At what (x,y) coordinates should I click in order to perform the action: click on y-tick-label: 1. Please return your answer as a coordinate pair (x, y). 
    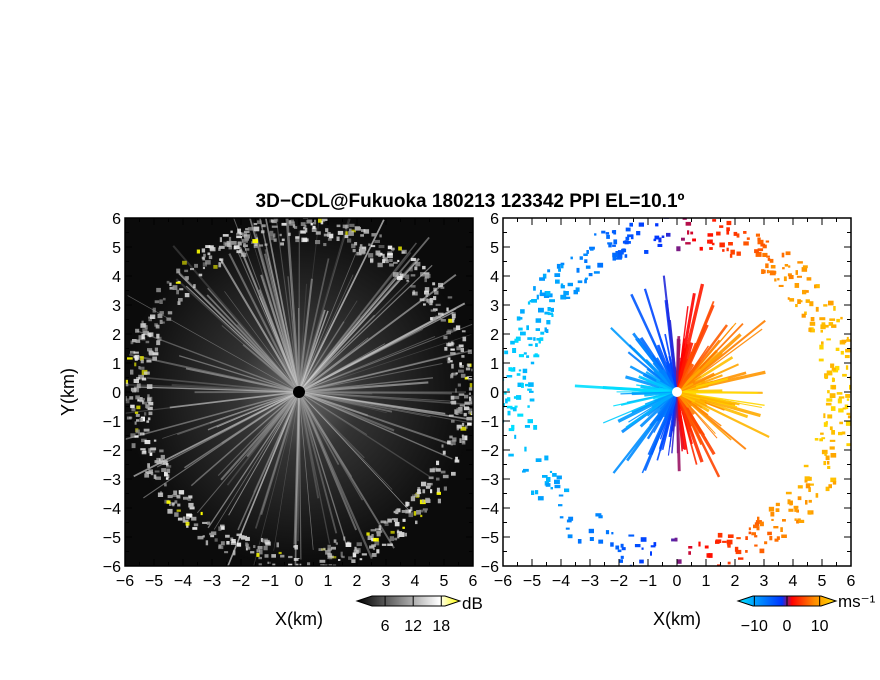
    Looking at the image, I should click on (116, 364).